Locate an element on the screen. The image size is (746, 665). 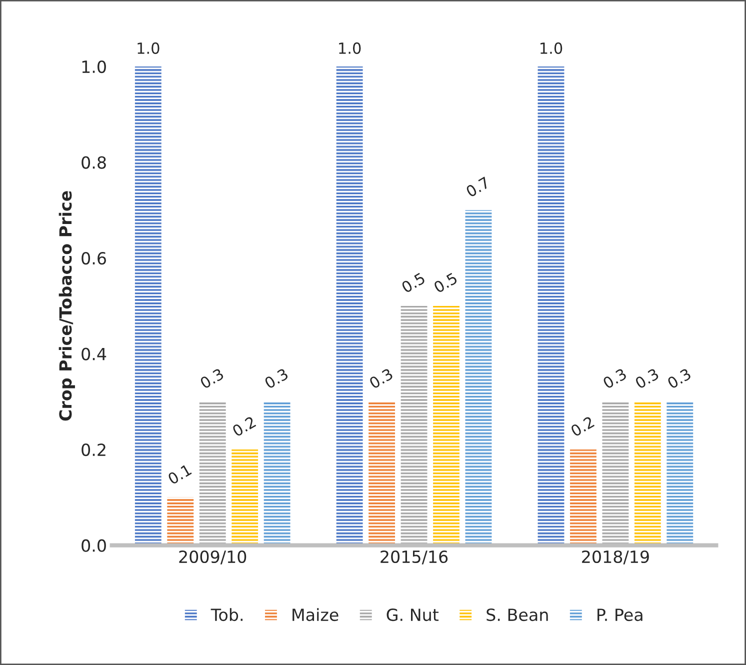
legend-label: P. Pea is located at coordinates (620, 615).